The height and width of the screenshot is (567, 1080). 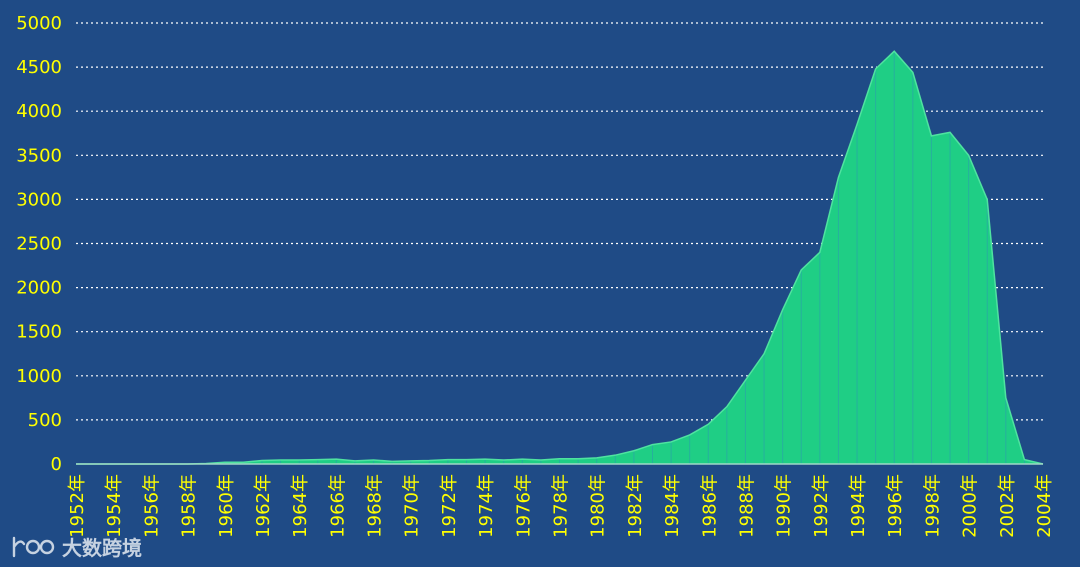 What do you see at coordinates (635, 506) in the screenshot?
I see `x-tick-label: 1982年` at bounding box center [635, 506].